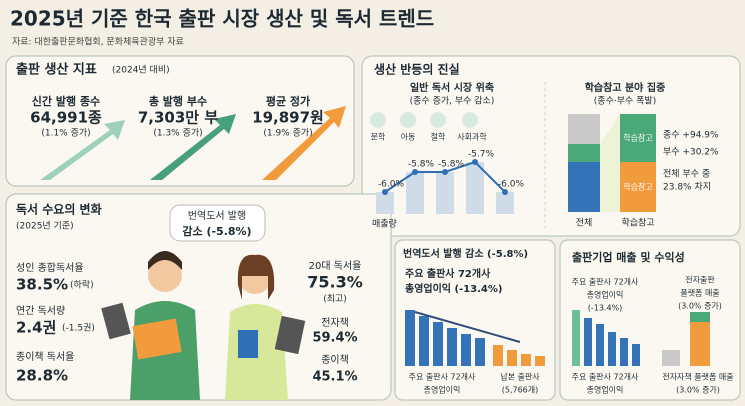 This screenshot has height=406, width=745. What do you see at coordinates (417, 69) in the screenshot?
I see `polarization-title: 생산 반등의 진실` at bounding box center [417, 69].